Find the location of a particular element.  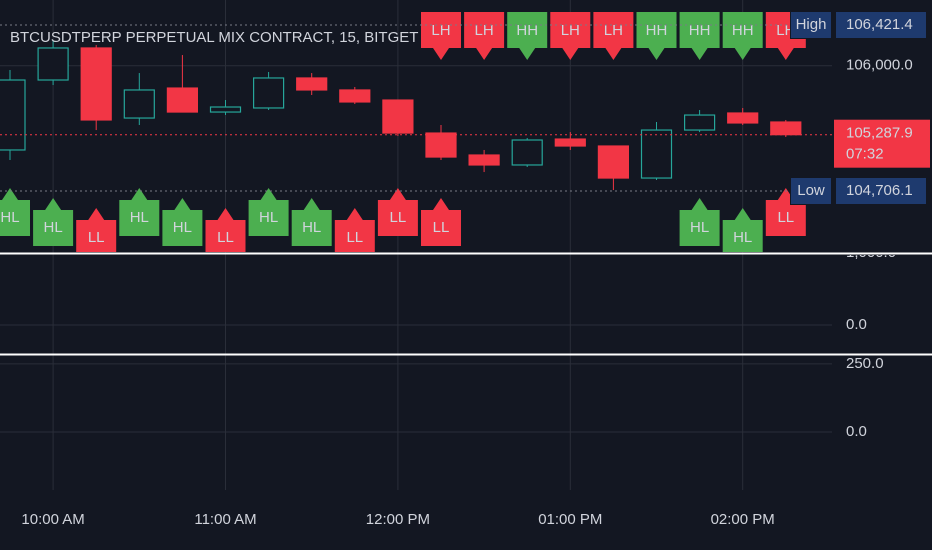

x-tick-label: 11:00 AM is located at coordinates (225, 519).